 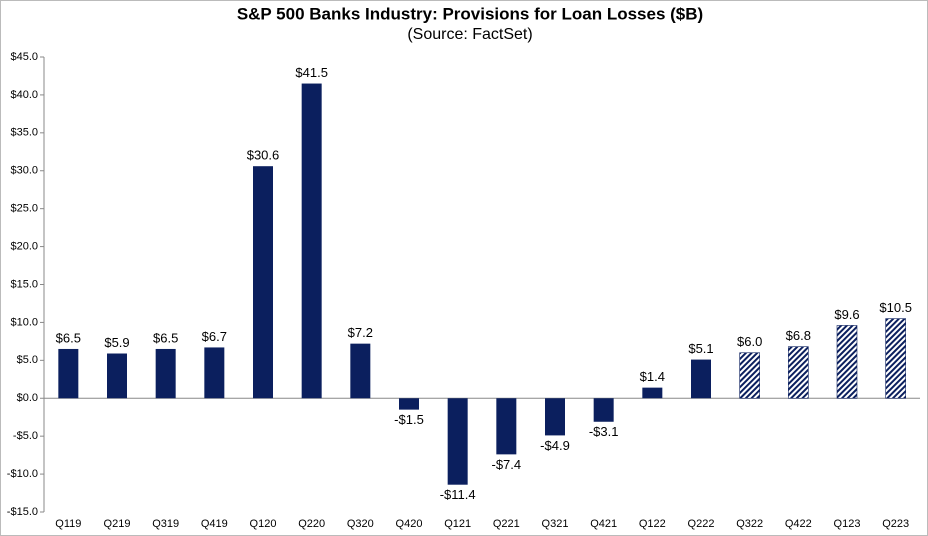 I want to click on y-tick-label: $10.0, so click(x=24, y=322).